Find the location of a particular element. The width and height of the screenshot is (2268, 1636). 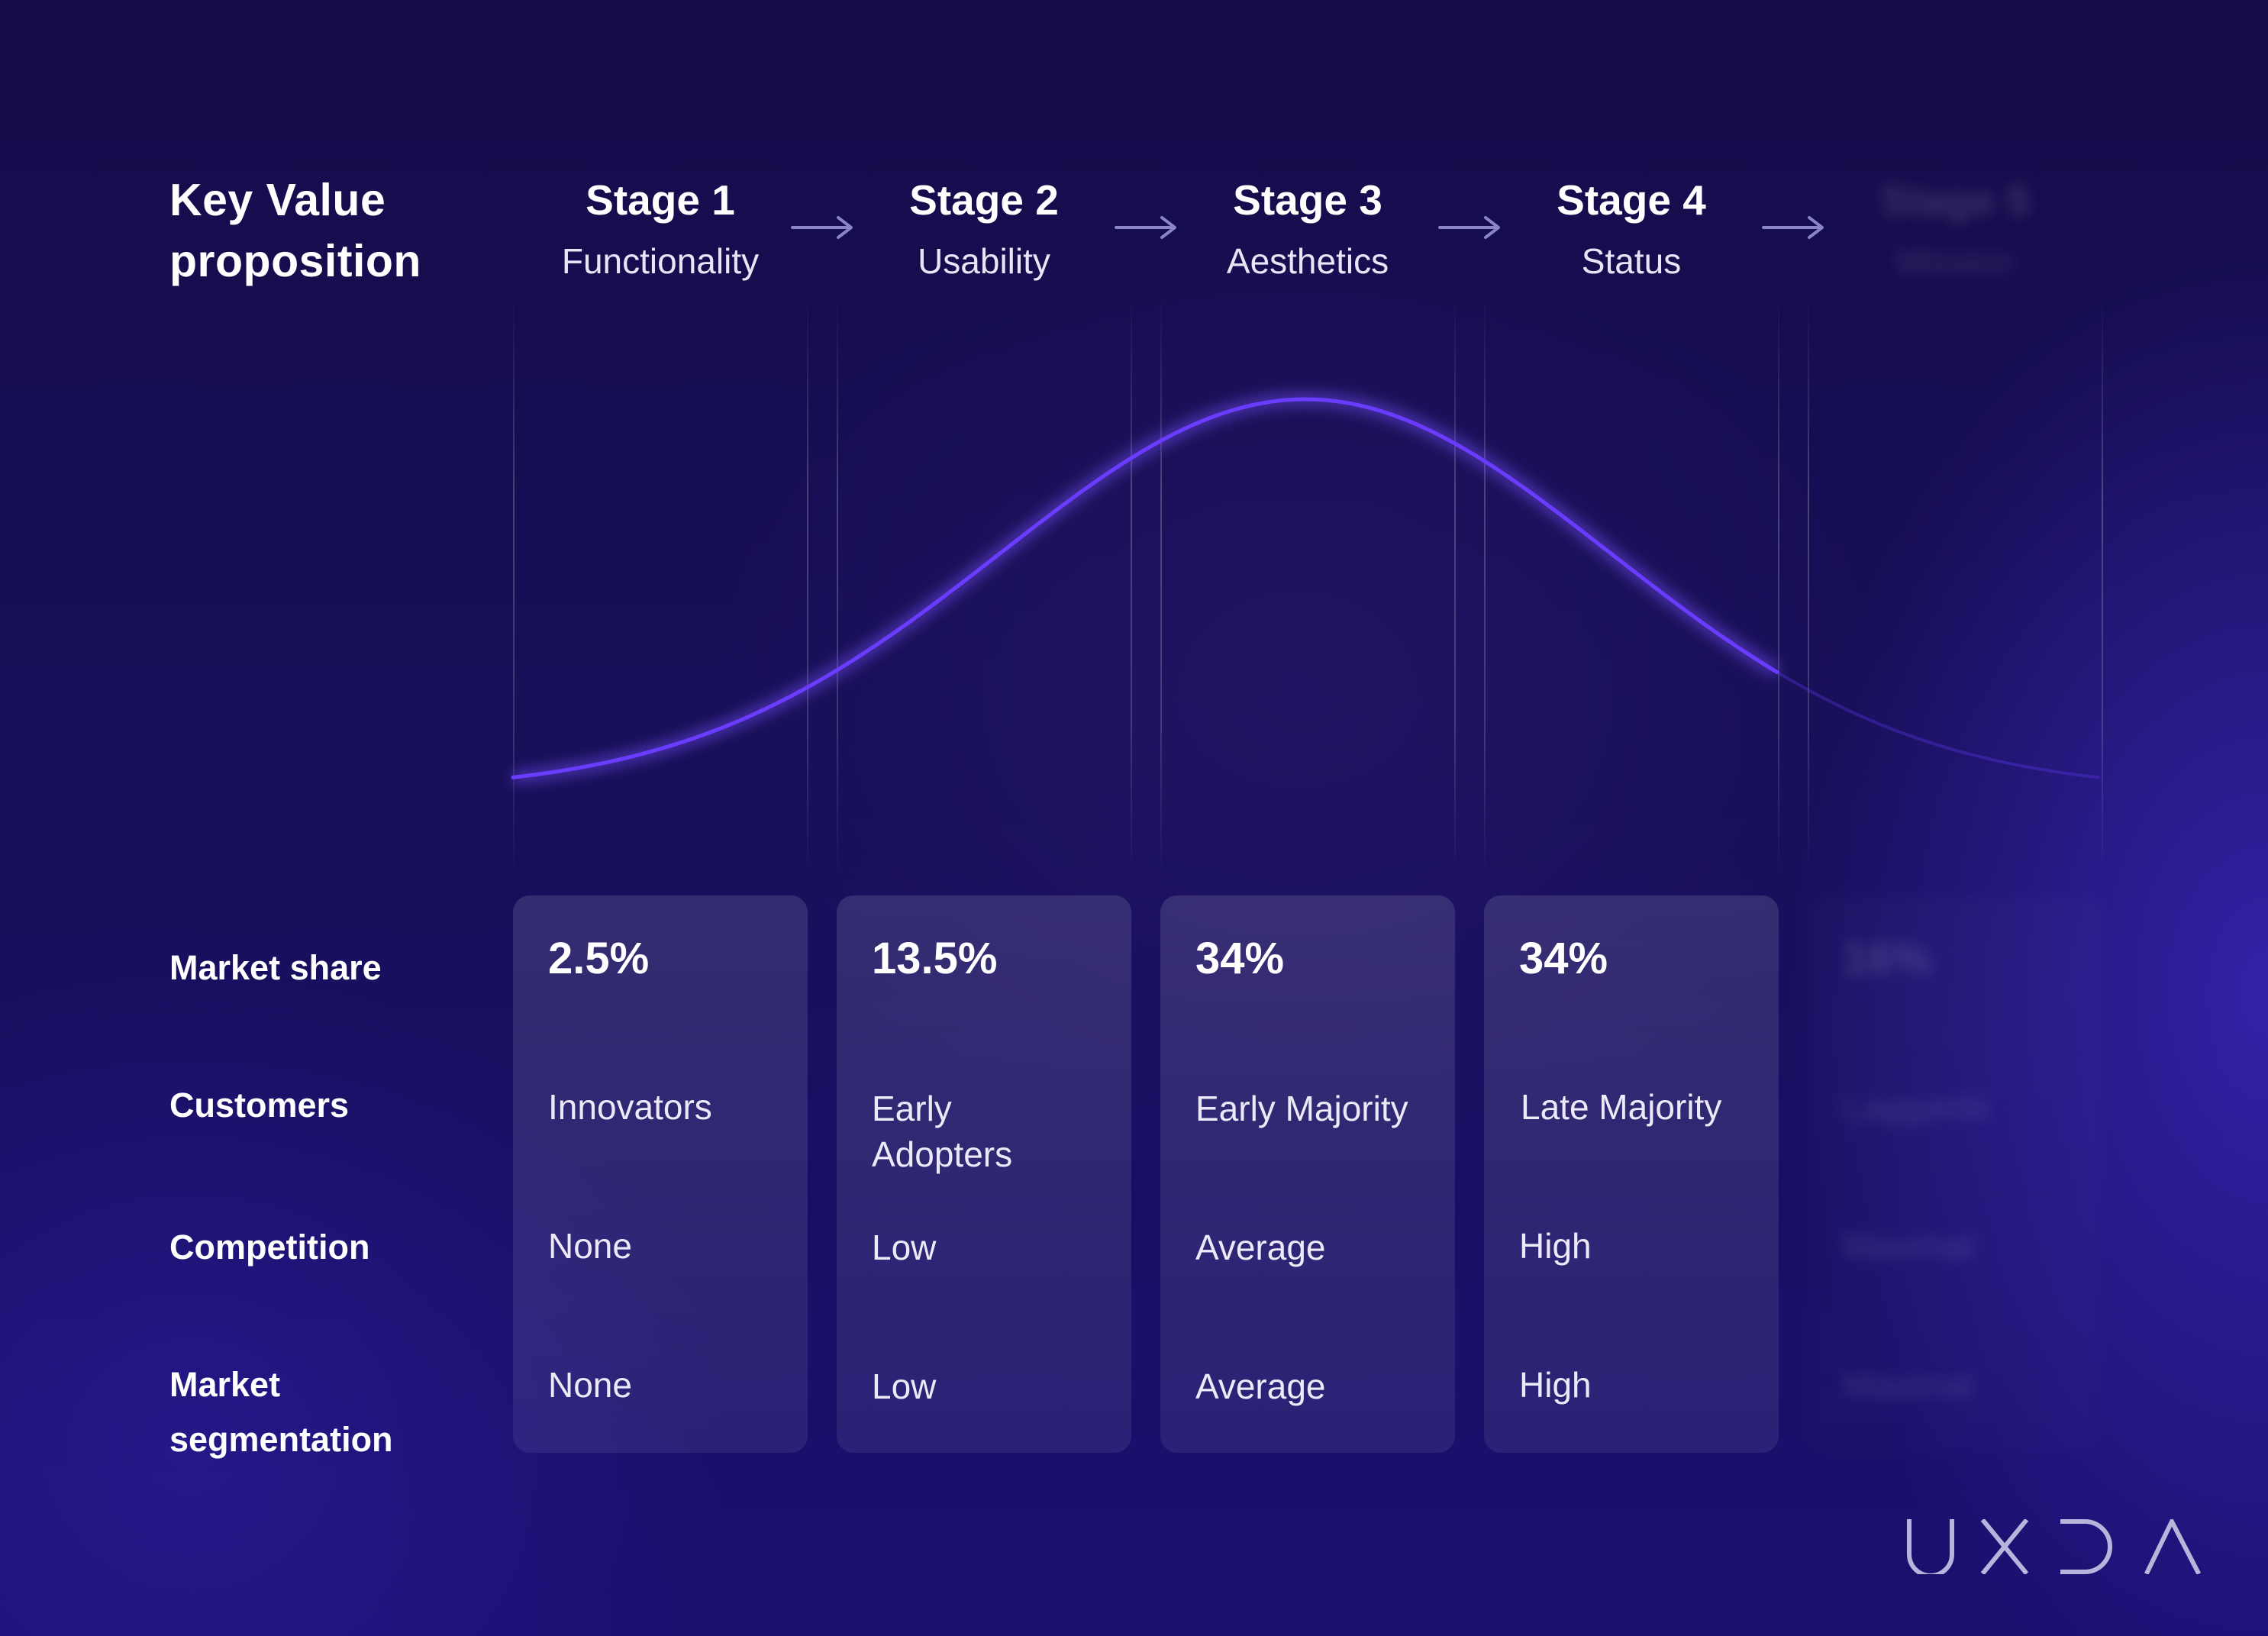

title-line-2: proposition is located at coordinates (295, 261).